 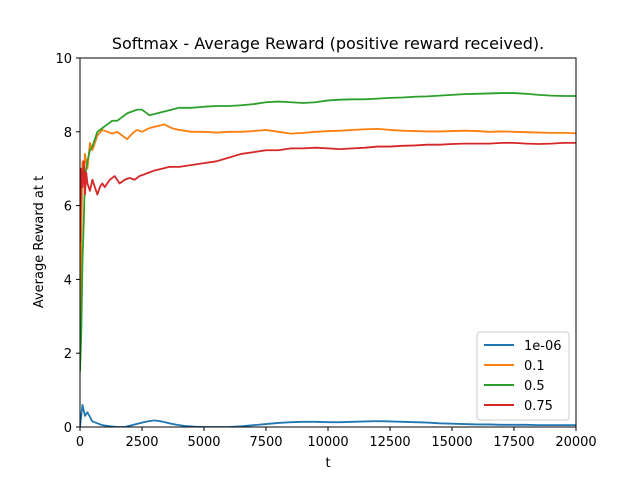 I want to click on y-tick-label: 10, so click(x=63, y=59).